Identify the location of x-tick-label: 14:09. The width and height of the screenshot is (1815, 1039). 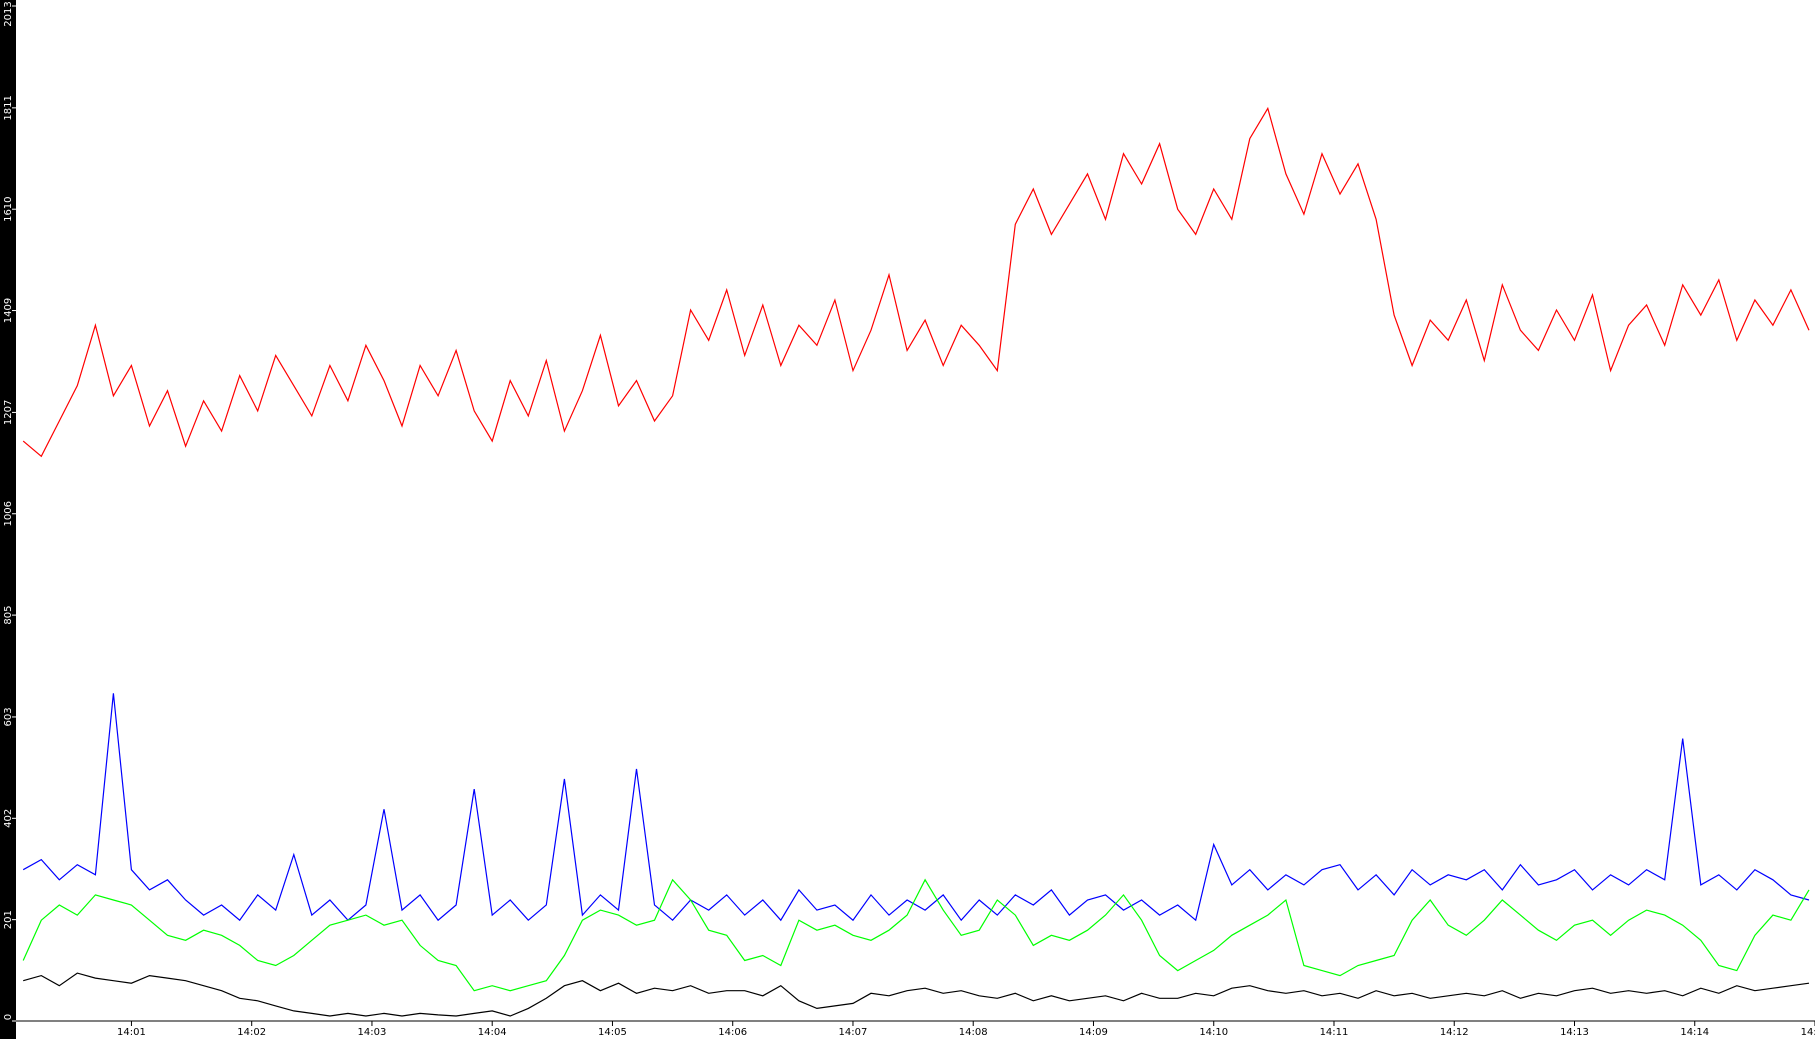
(1093, 1032).